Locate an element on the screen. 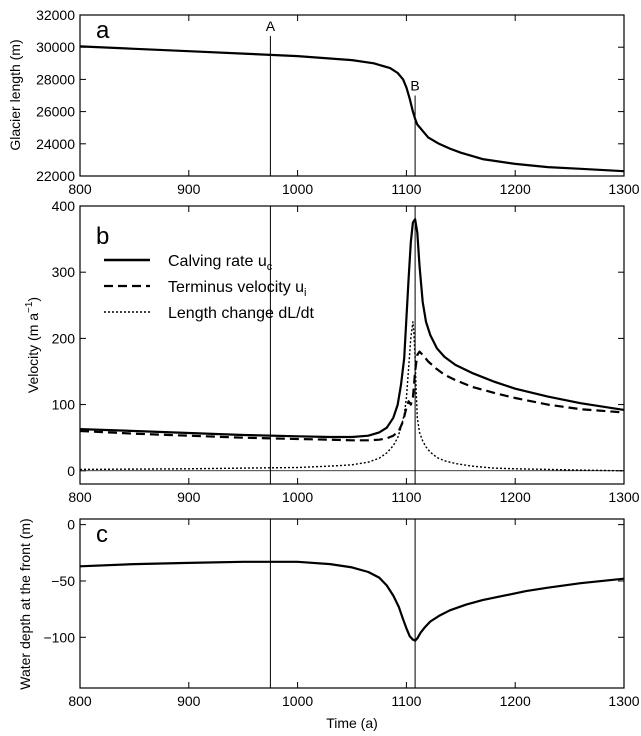  y-tick-label: 32000 is located at coordinates (55, 15).